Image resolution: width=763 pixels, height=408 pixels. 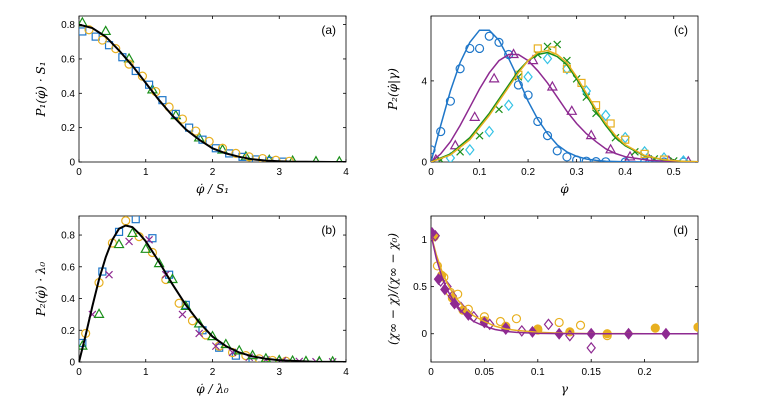 What do you see at coordinates (328, 230) in the screenshot?
I see `panel-label: (b)` at bounding box center [328, 230].